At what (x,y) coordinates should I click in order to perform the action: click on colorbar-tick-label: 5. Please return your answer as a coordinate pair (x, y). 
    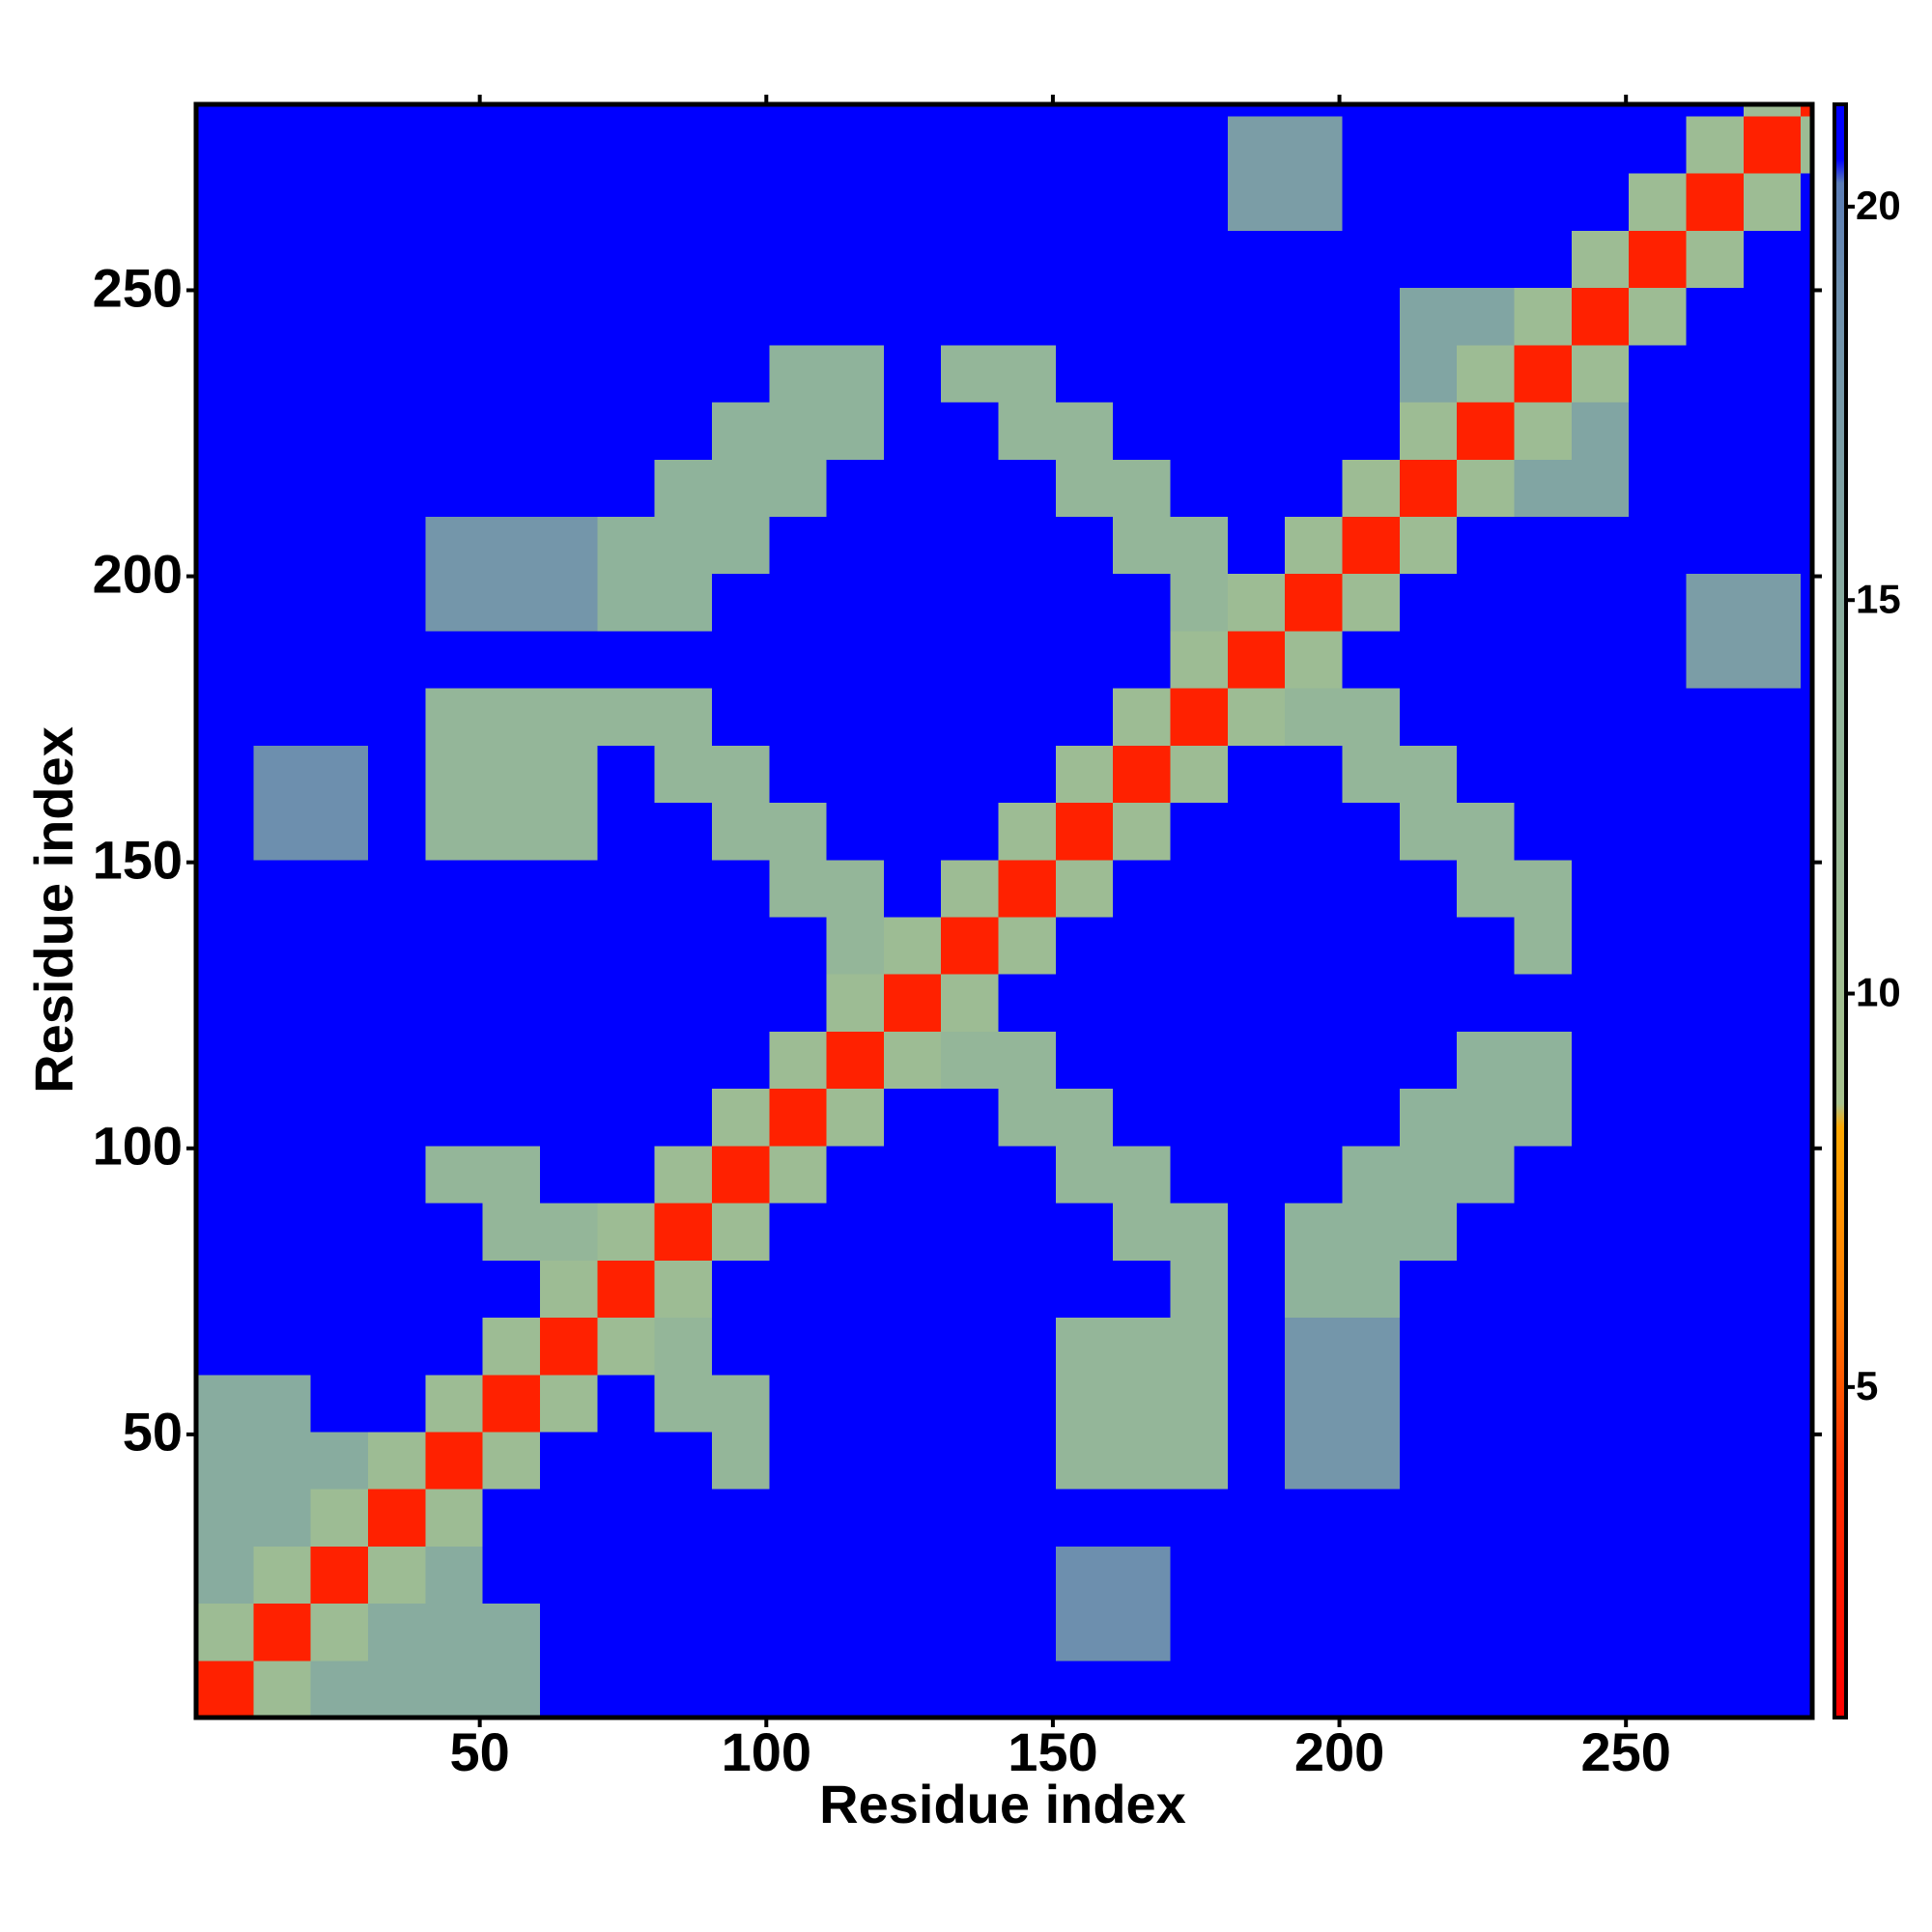
    Looking at the image, I should click on (1867, 1385).